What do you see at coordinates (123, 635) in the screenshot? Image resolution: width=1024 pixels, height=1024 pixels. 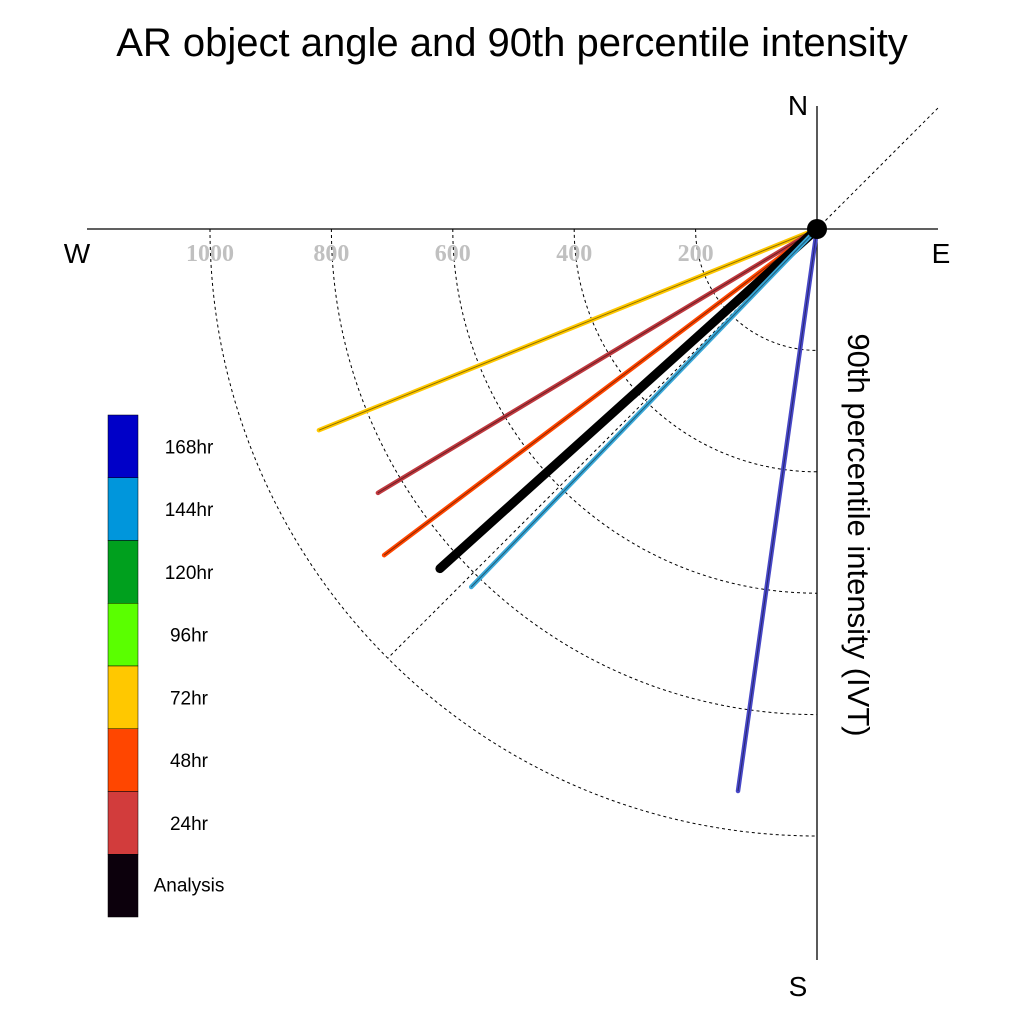 I see `legend-swatch-96hr` at bounding box center [123, 635].